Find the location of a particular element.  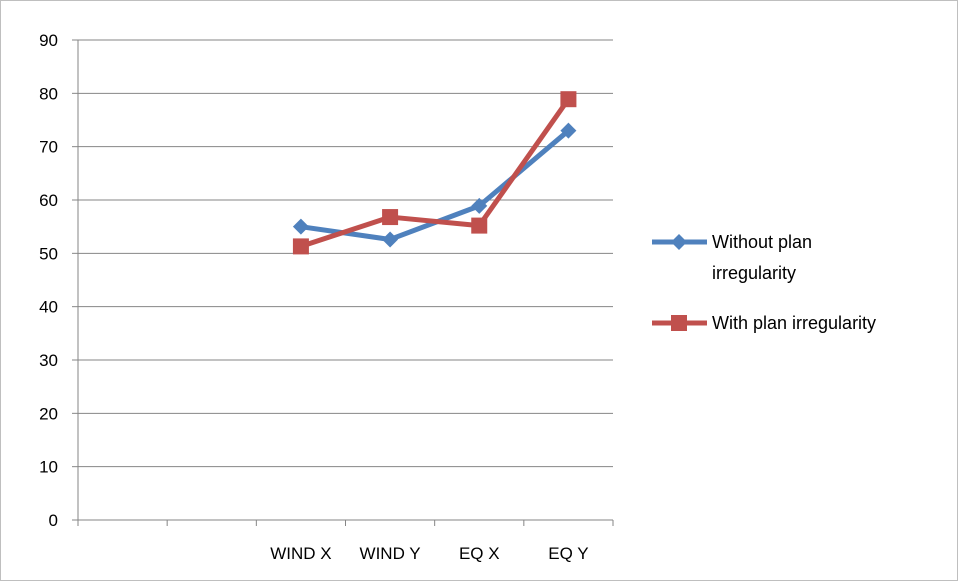

y-tick-label-30: 30 is located at coordinates (48, 360).